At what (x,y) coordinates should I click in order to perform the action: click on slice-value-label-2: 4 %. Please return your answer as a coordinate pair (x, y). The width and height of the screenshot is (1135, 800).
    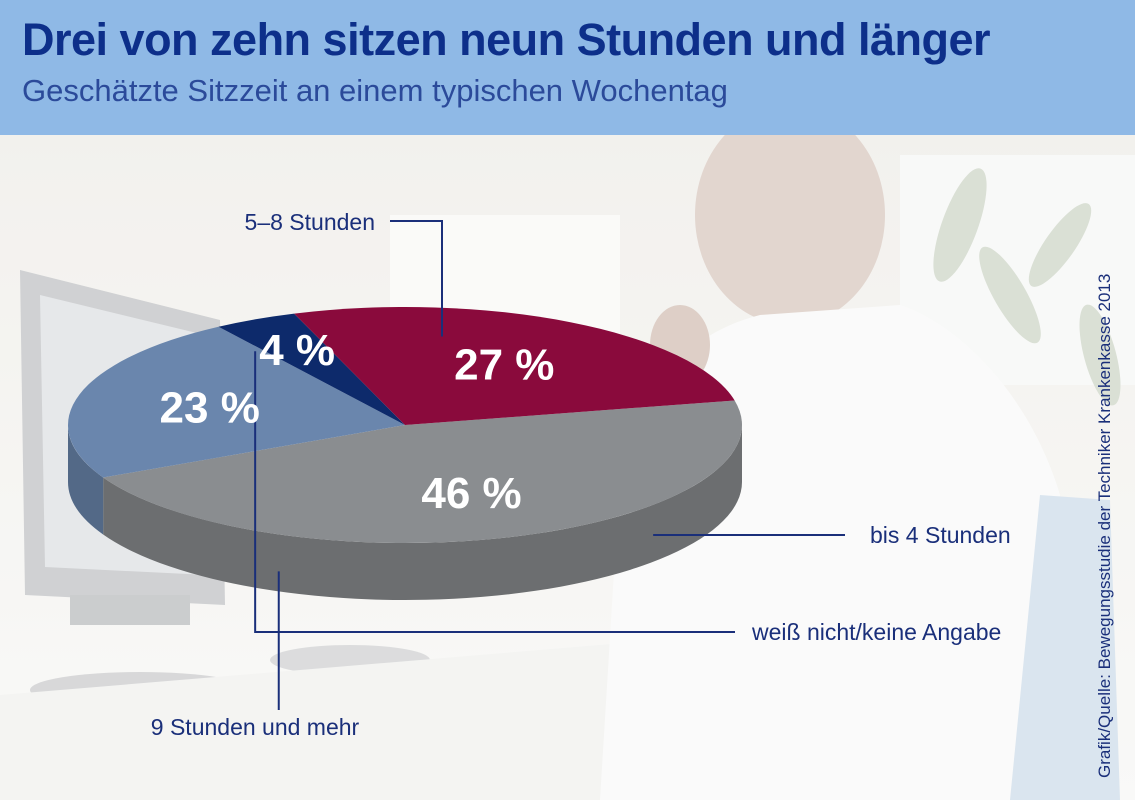
    Looking at the image, I should click on (297, 350).